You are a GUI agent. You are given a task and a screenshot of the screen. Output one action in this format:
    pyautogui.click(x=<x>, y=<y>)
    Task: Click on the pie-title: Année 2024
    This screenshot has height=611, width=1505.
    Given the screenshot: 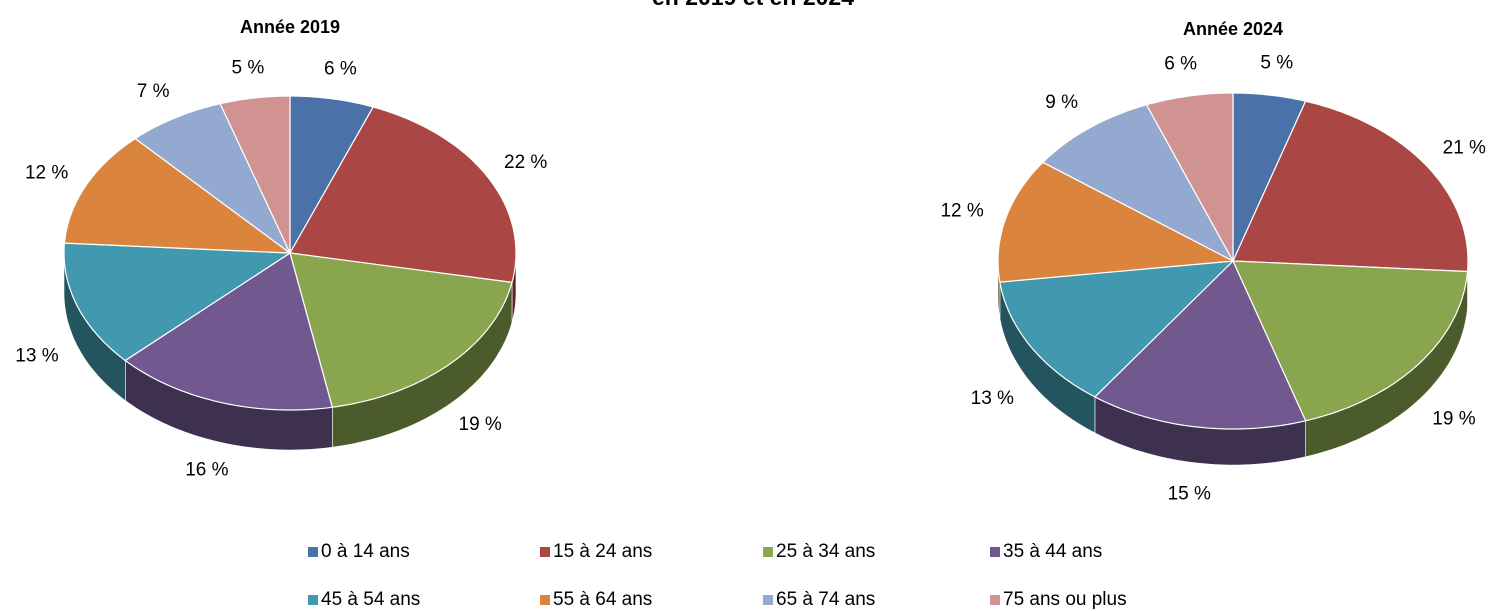 What is the action you would take?
    pyautogui.click(x=1233, y=29)
    